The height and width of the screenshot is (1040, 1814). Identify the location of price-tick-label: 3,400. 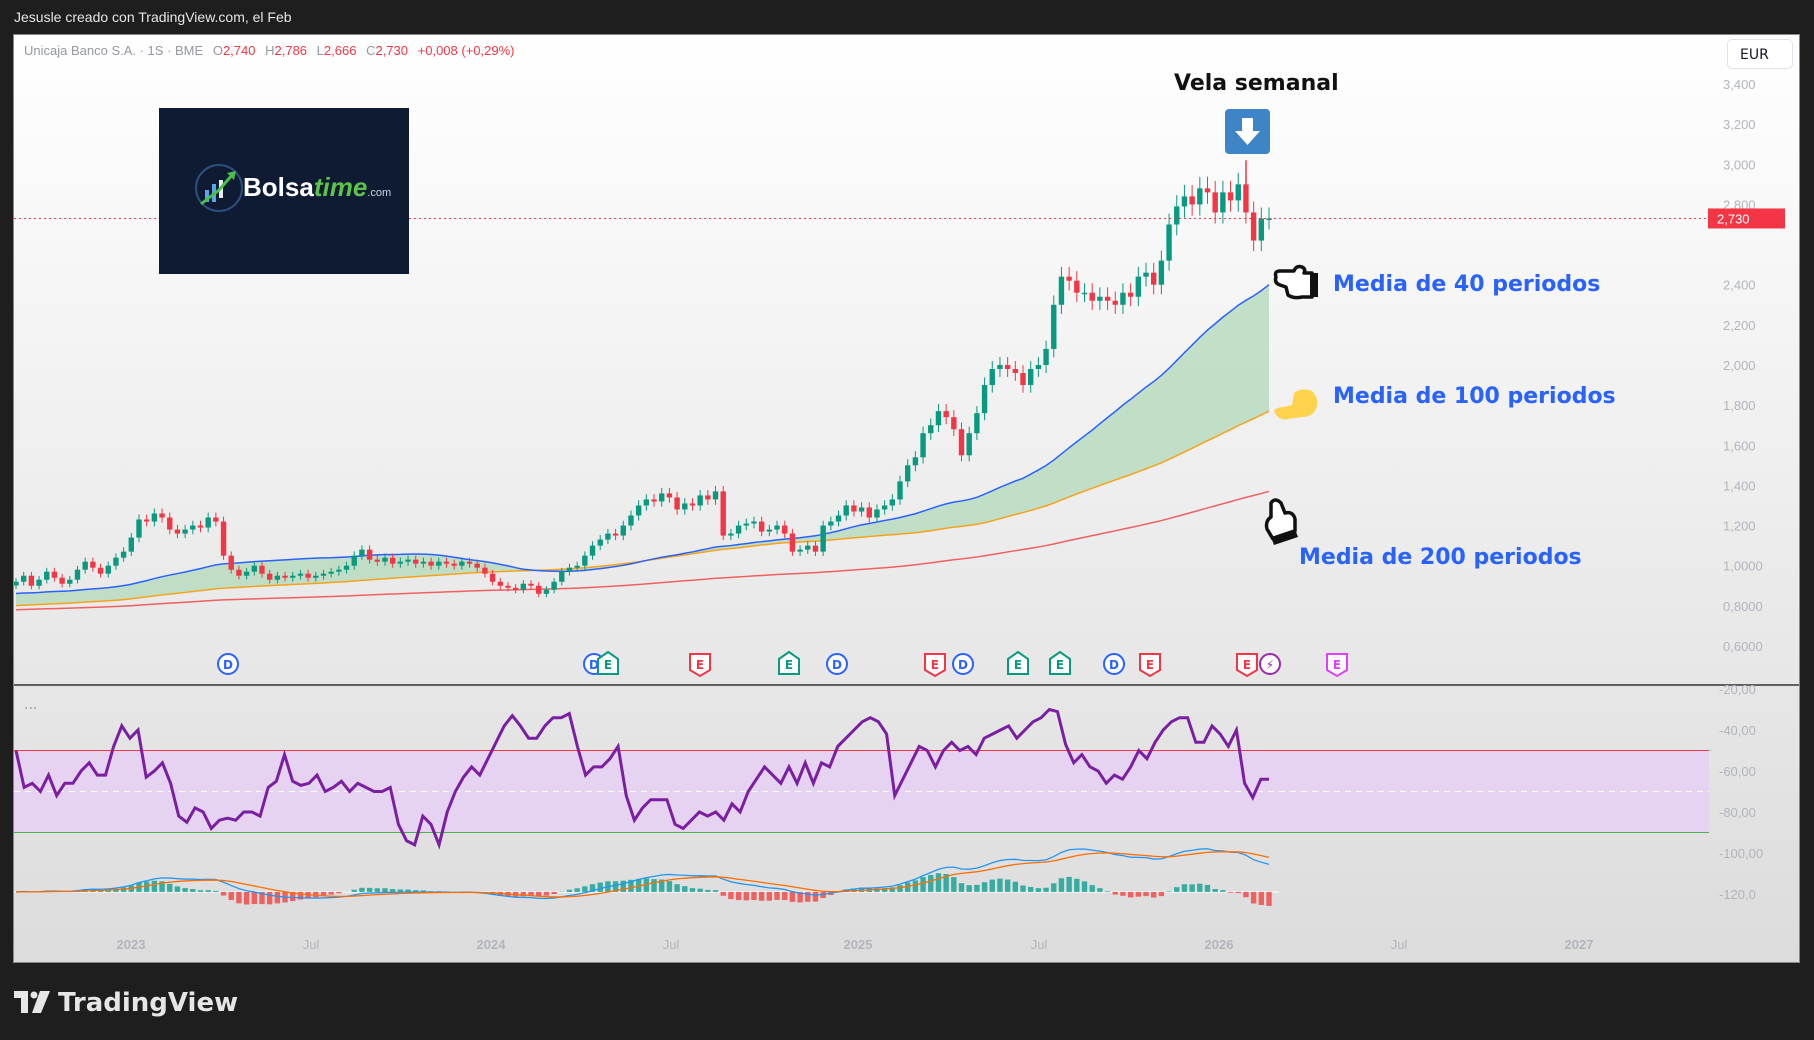
(1739, 84).